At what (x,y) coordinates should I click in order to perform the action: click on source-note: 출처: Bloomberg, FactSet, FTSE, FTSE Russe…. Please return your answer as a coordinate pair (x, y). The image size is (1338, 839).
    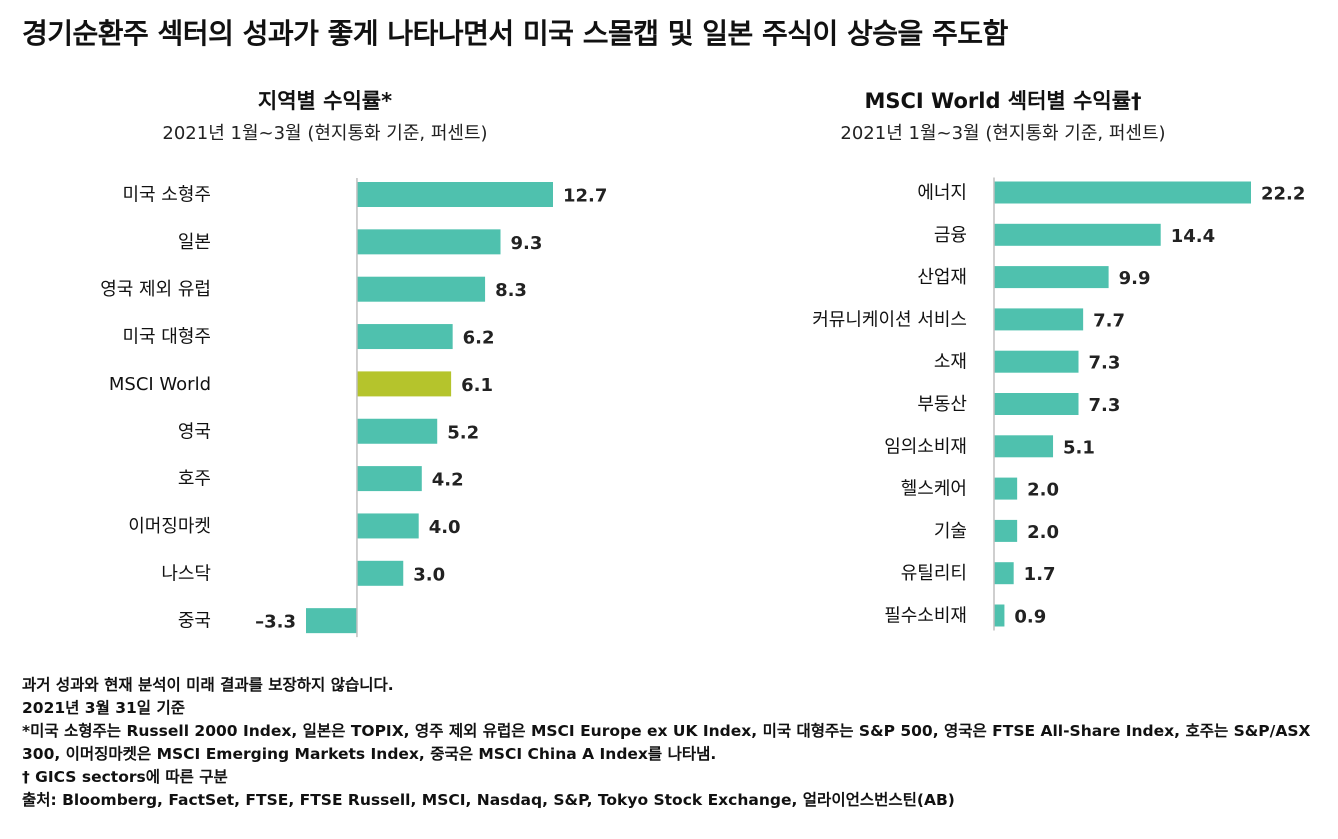
    Looking at the image, I should click on (488, 800).